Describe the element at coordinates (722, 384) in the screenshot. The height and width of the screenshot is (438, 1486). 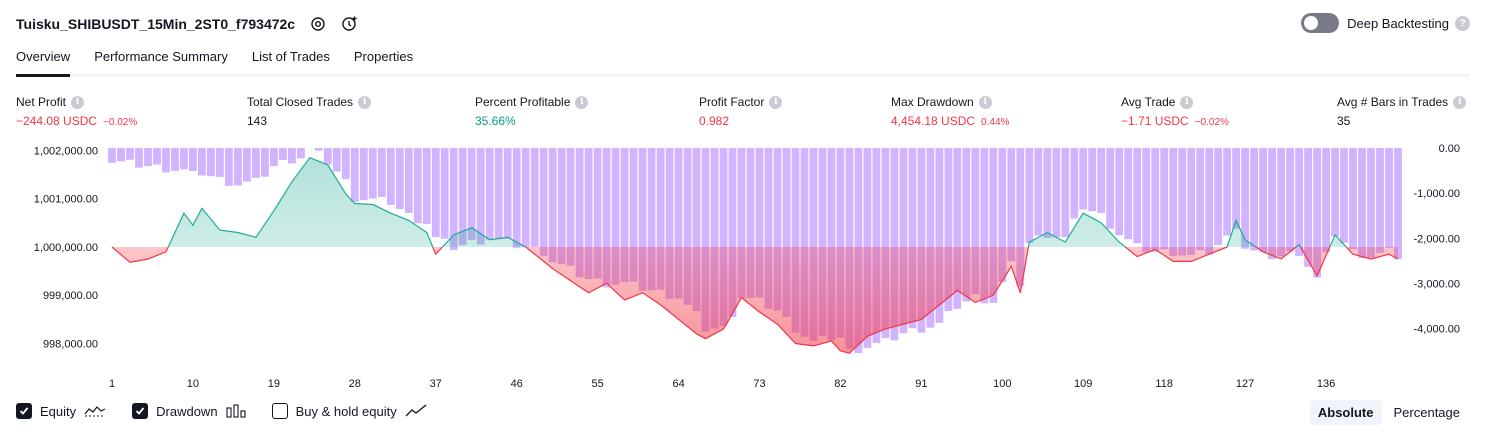
I see `x-axis: 1 10 19 28 37 46 55 64 73 82 91 100 109 118 127 136` at that location.